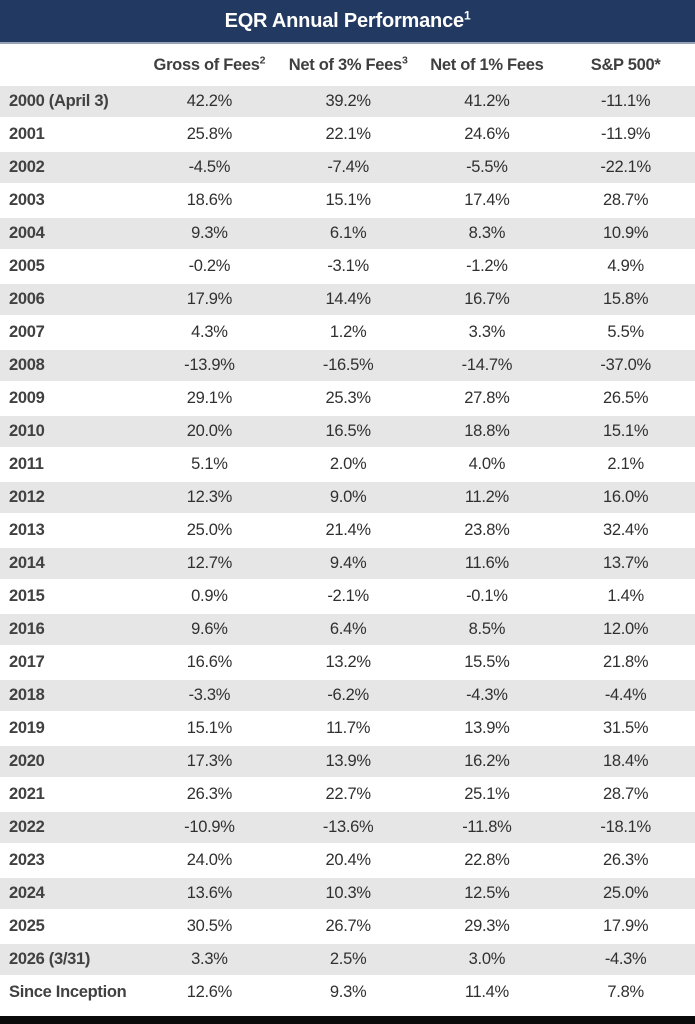 The image size is (695, 1024). I want to click on row-label: 2003, so click(70, 201).